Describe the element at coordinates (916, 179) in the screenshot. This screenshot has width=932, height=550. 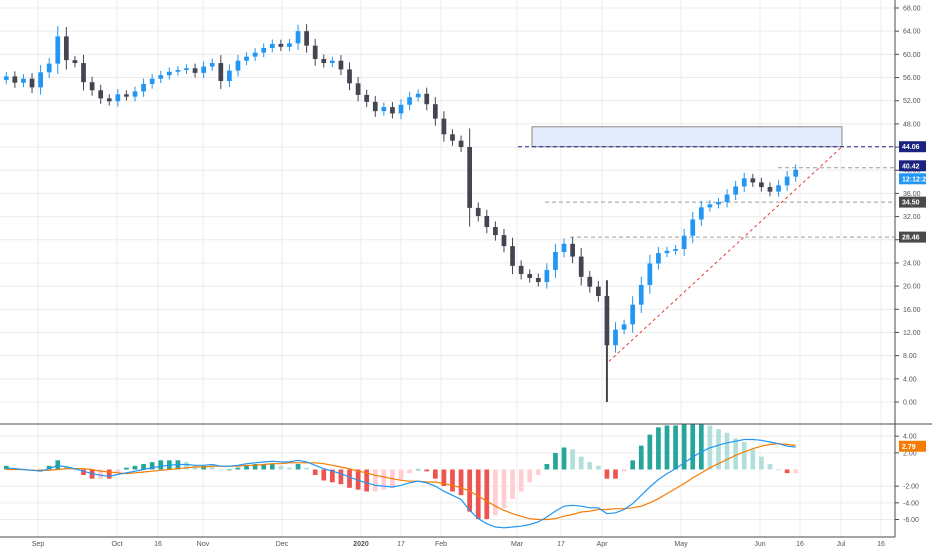
I see `price-tag-label: 12:12:28` at that location.